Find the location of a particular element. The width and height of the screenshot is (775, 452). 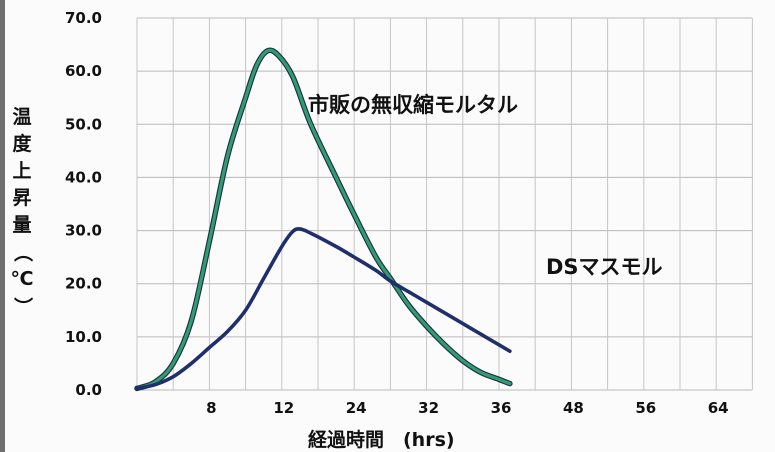

y-axis-label-char: 昇 is located at coordinates (22, 198).